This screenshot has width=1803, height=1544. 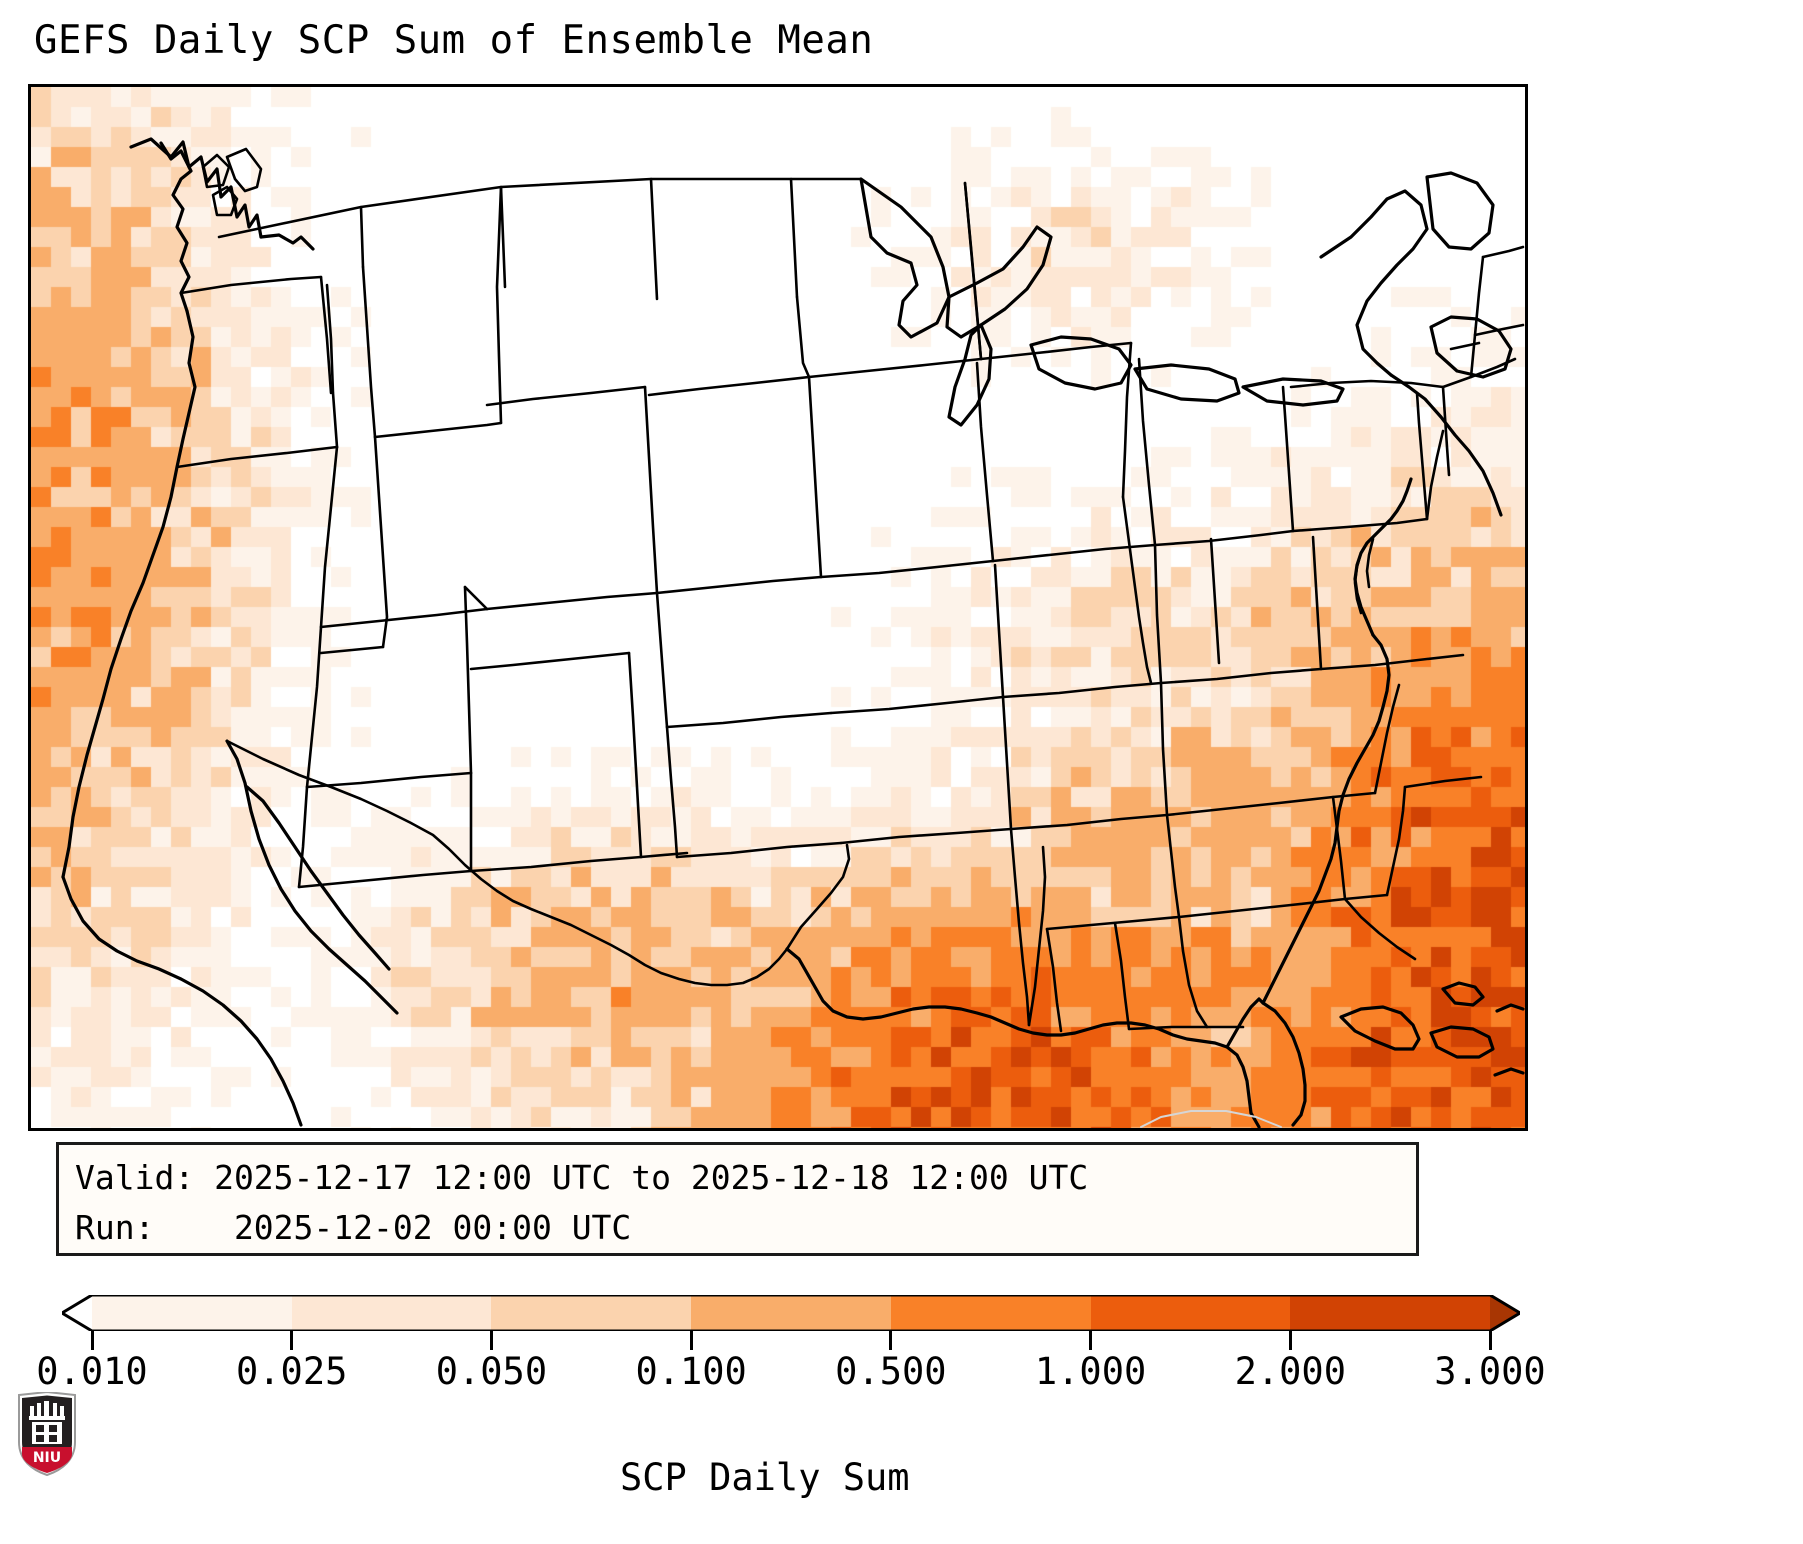 I want to click on niu-shield-icon: NIU, so click(x=47, y=1433).